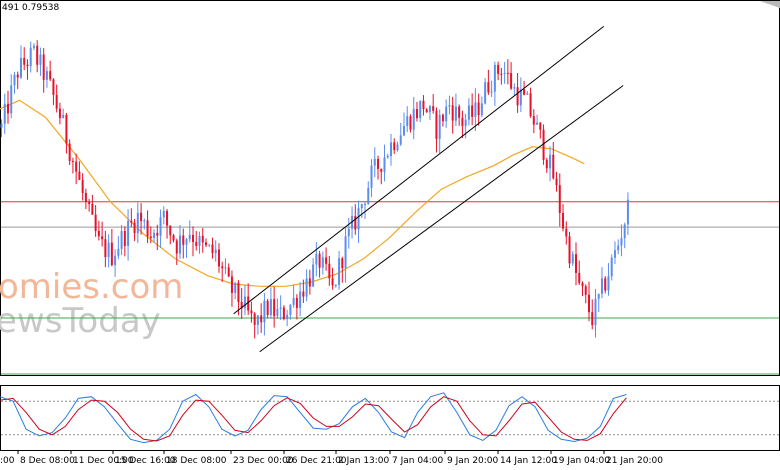 This screenshot has width=780, height=470. Describe the element at coordinates (80, 321) in the screenshot. I see `watermark-line-2: ewsToday` at that location.